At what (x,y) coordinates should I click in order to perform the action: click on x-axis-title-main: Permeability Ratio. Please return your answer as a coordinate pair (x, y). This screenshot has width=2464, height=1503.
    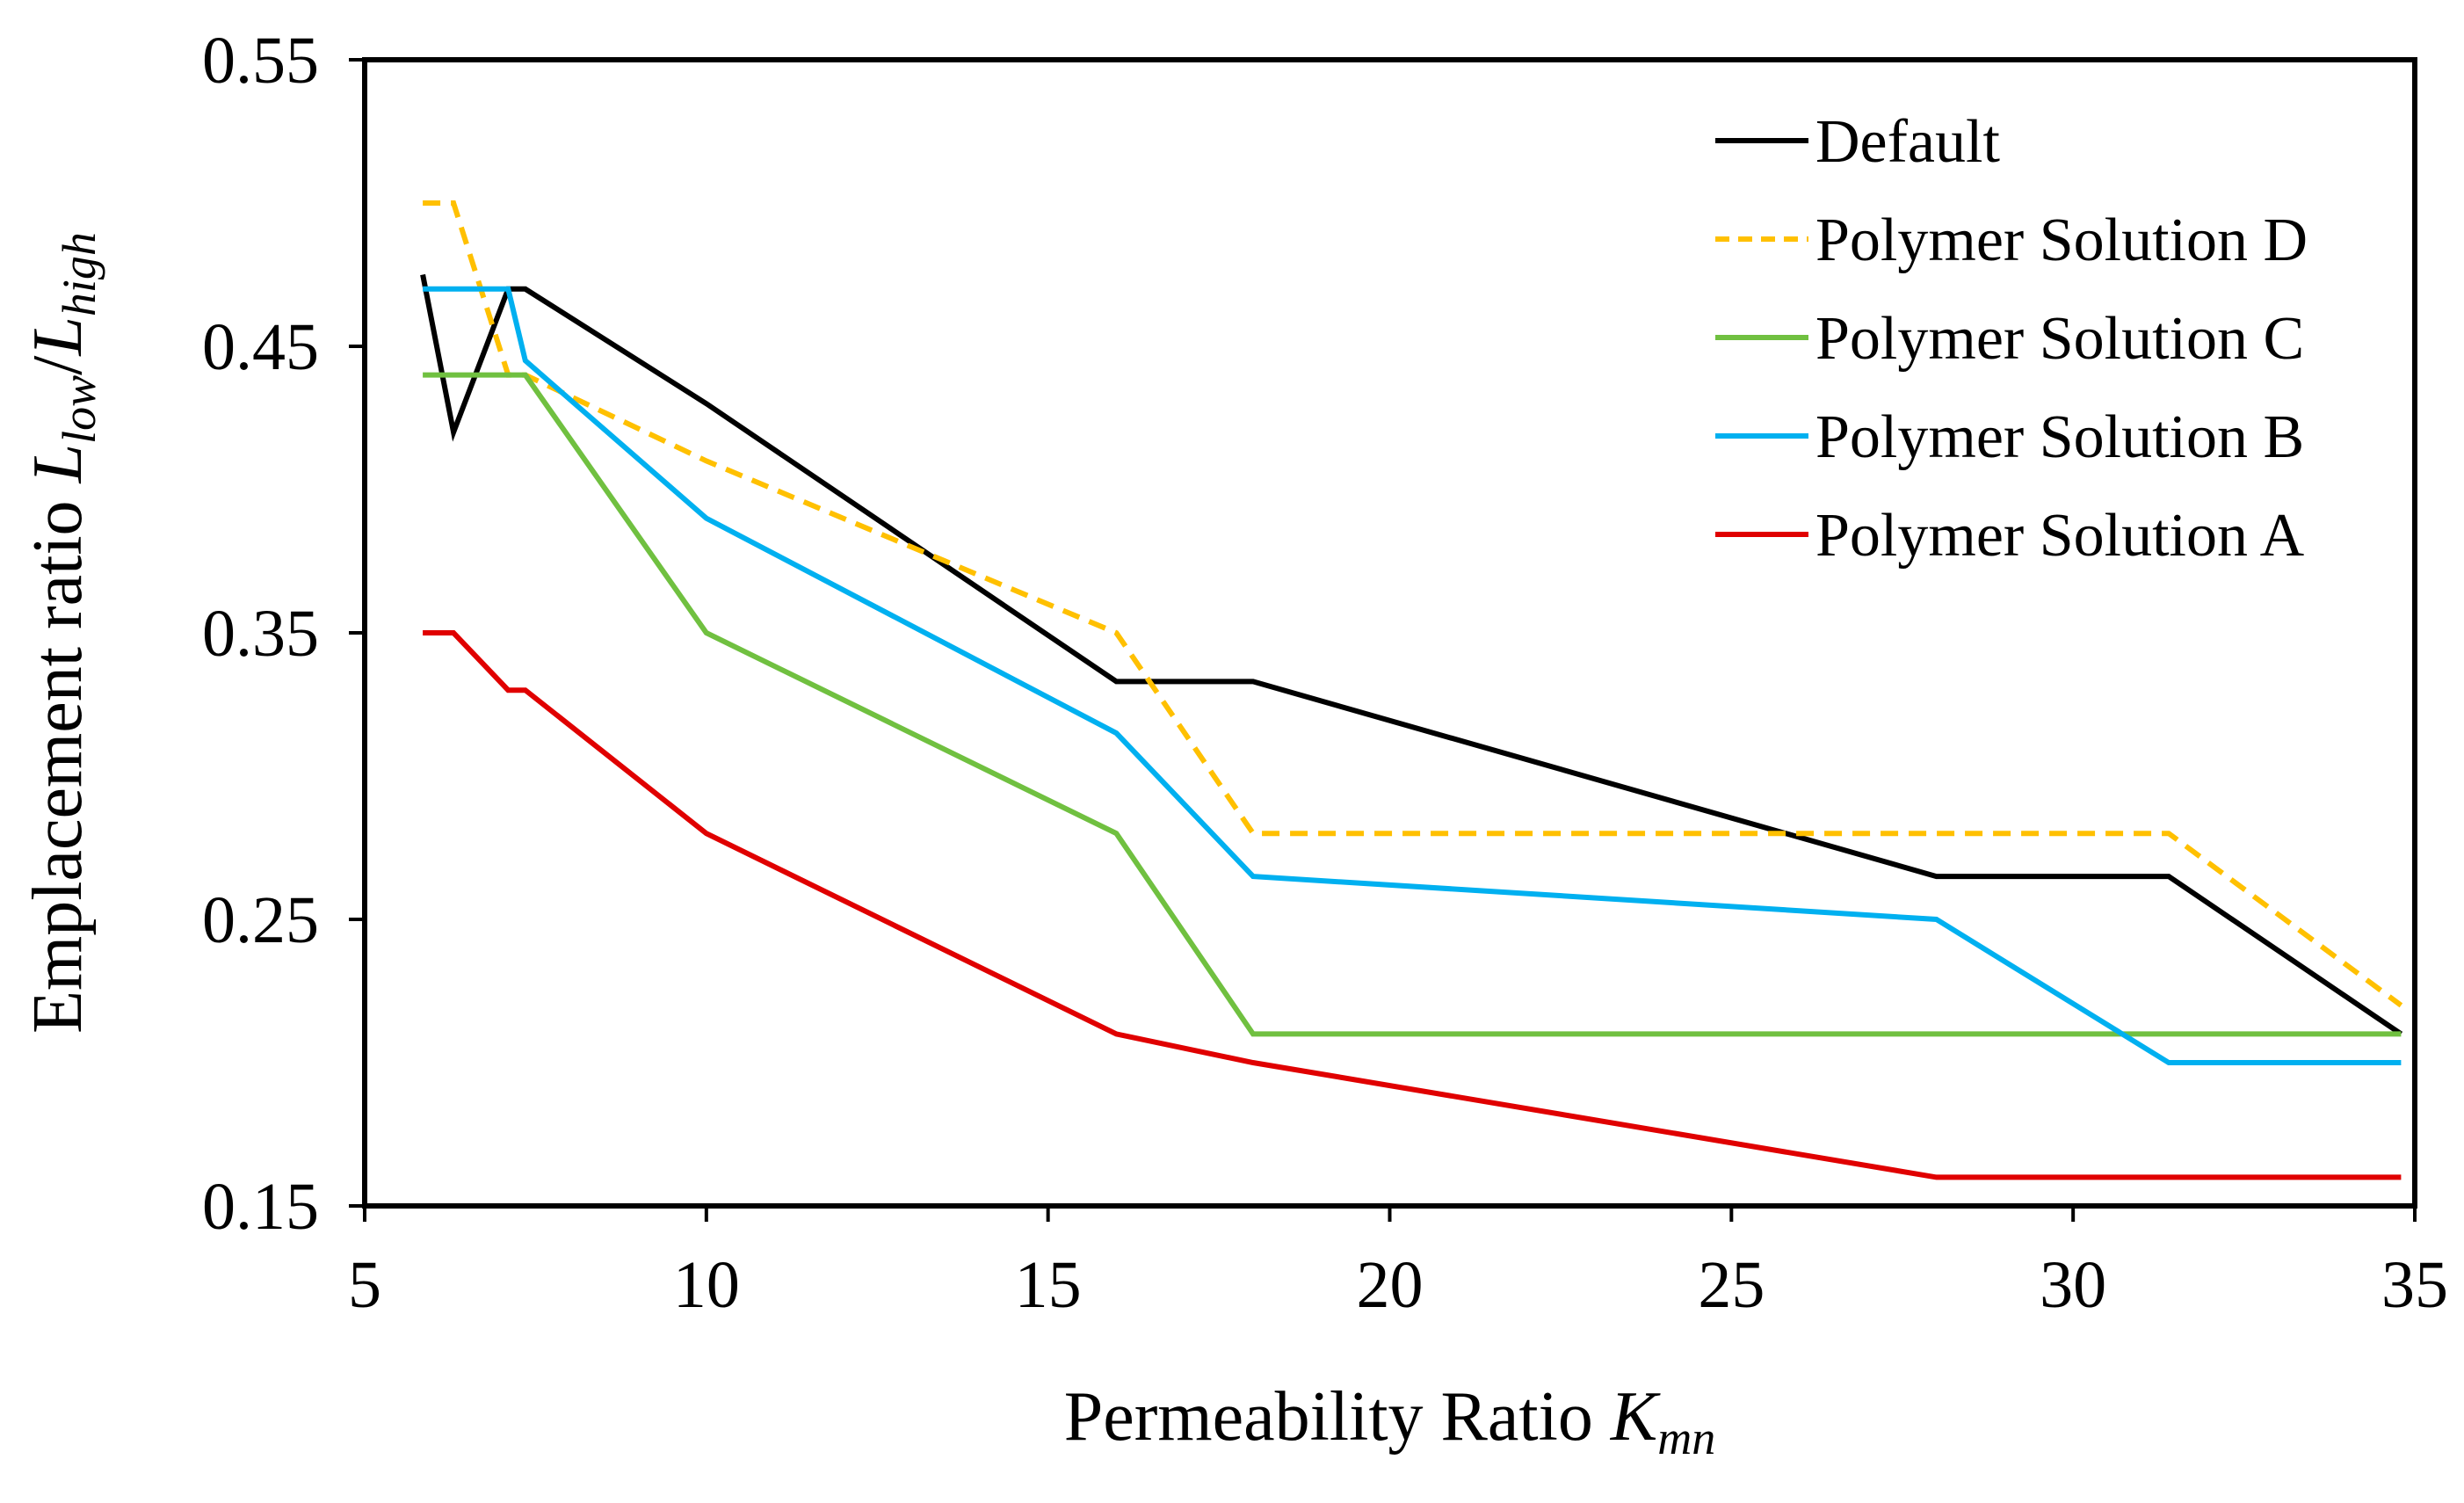
    Looking at the image, I should click on (1337, 1417).